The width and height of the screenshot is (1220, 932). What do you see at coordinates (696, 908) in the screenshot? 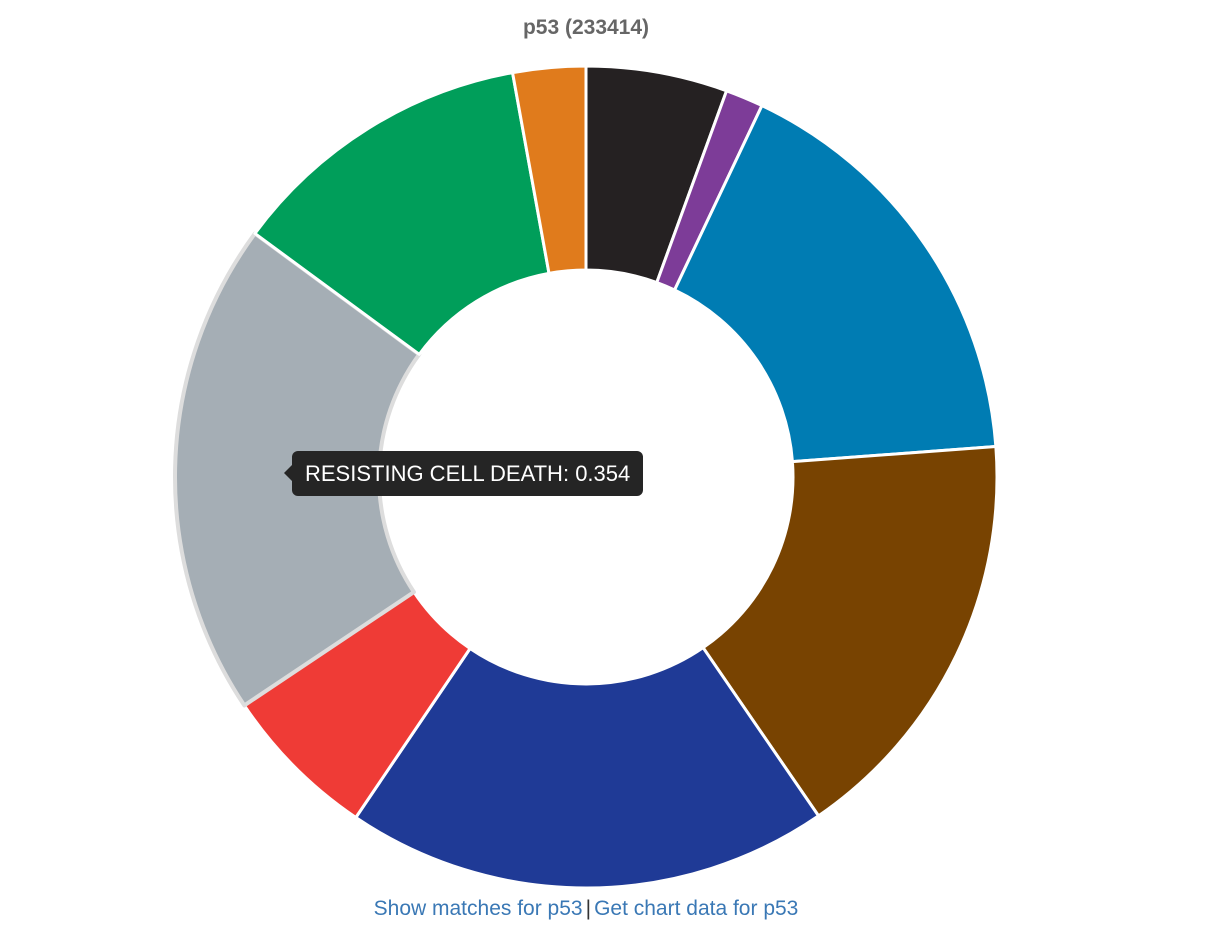
I see `get-chart-data-link: Get chart data for p53` at bounding box center [696, 908].